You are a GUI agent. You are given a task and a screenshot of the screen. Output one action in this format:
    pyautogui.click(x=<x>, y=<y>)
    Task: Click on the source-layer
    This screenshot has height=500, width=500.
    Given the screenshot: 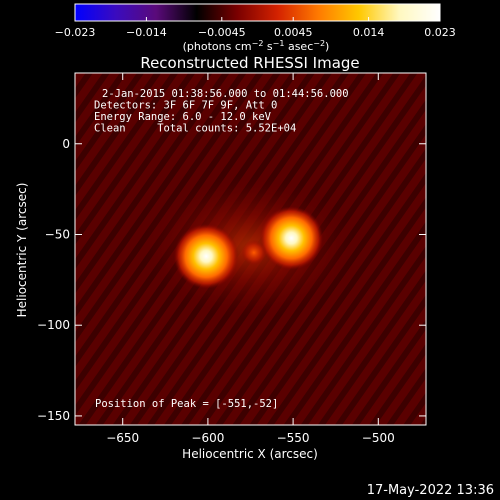 What is the action you would take?
    pyautogui.click(x=249, y=247)
    